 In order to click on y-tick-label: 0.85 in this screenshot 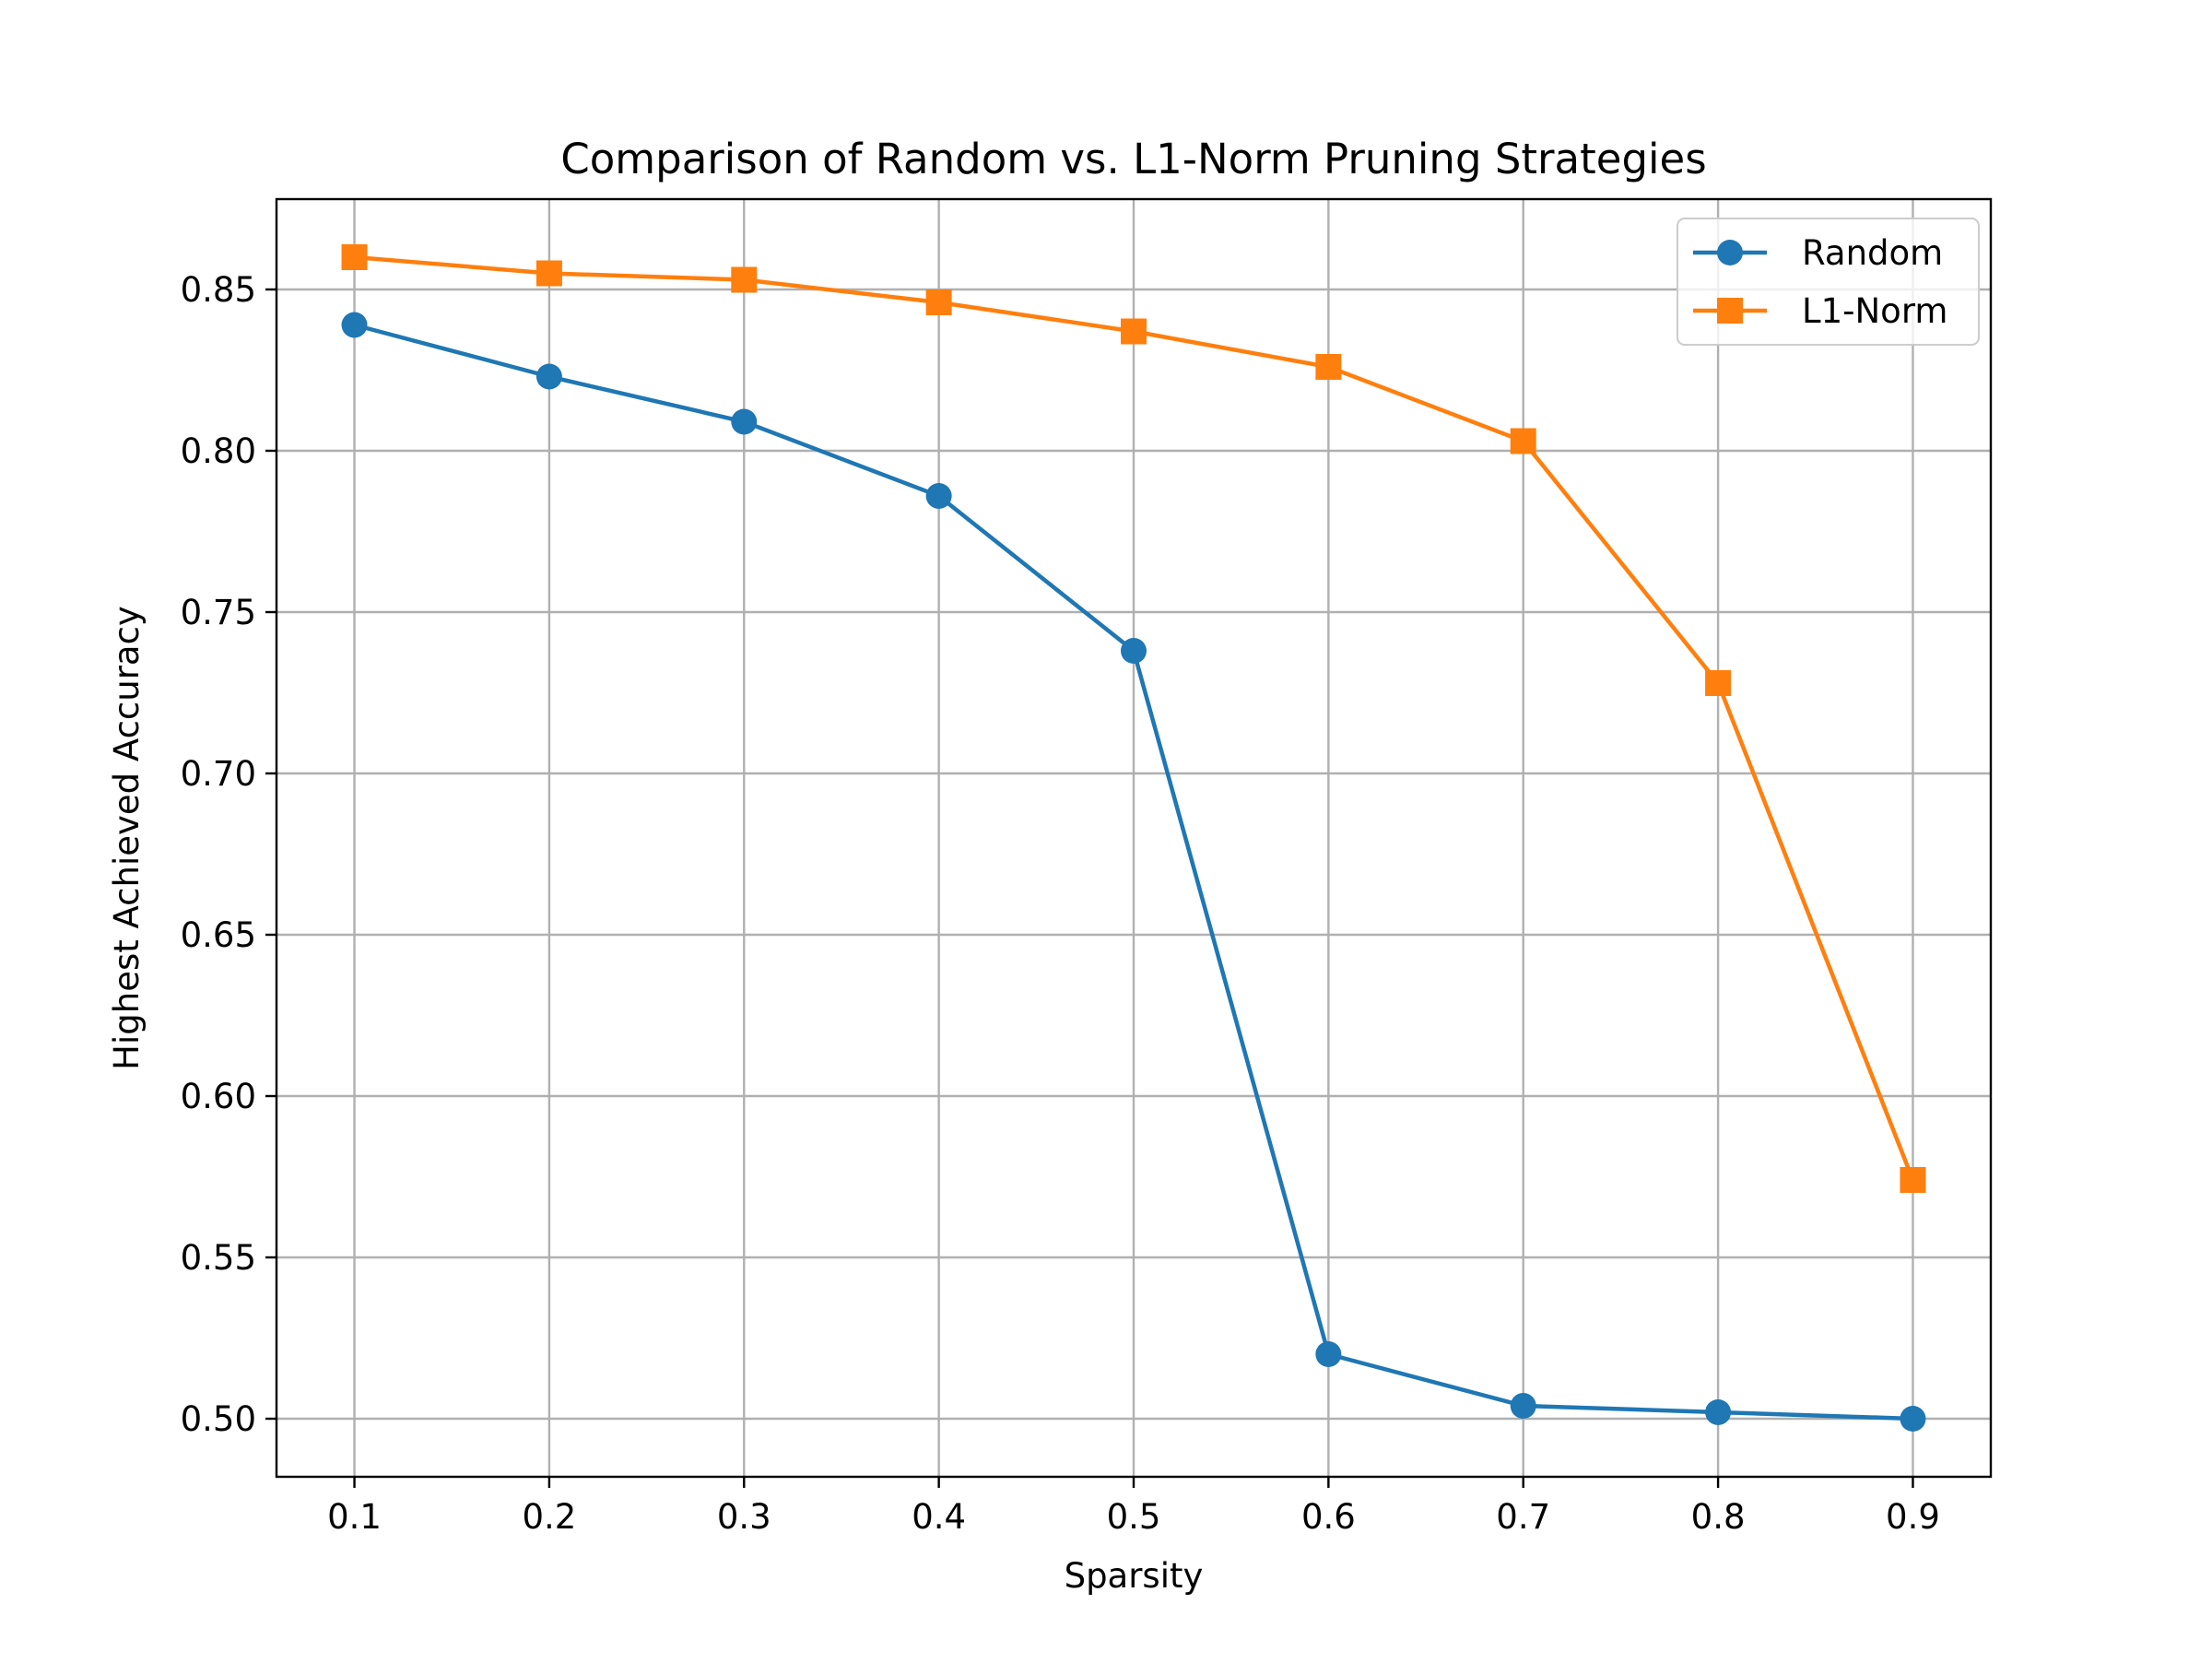, I will do `click(218, 290)`.